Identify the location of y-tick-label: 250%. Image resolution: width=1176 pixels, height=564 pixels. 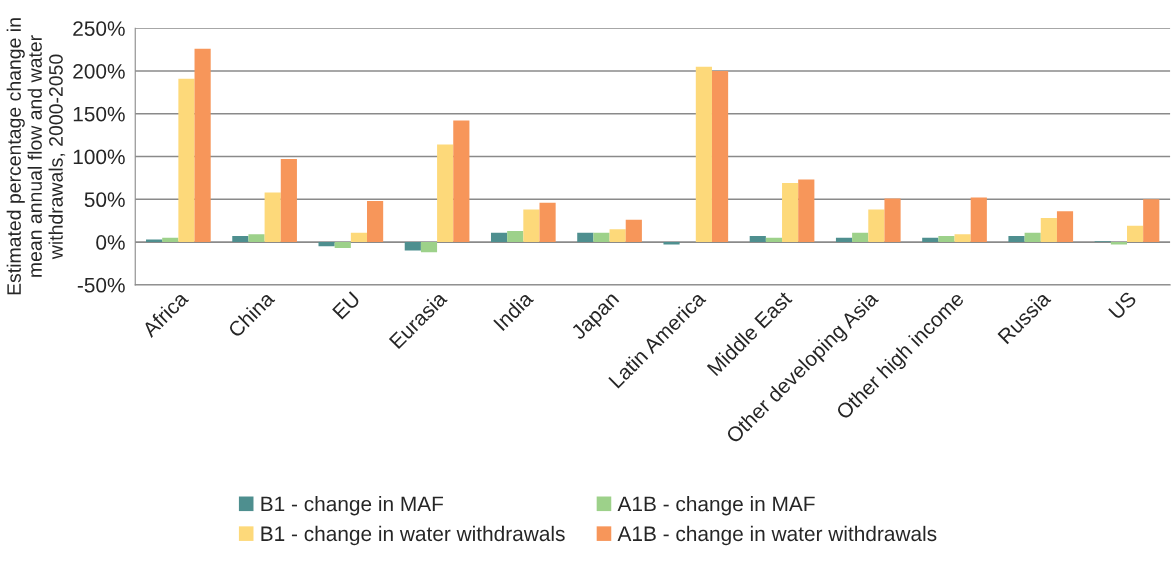
(99, 28).